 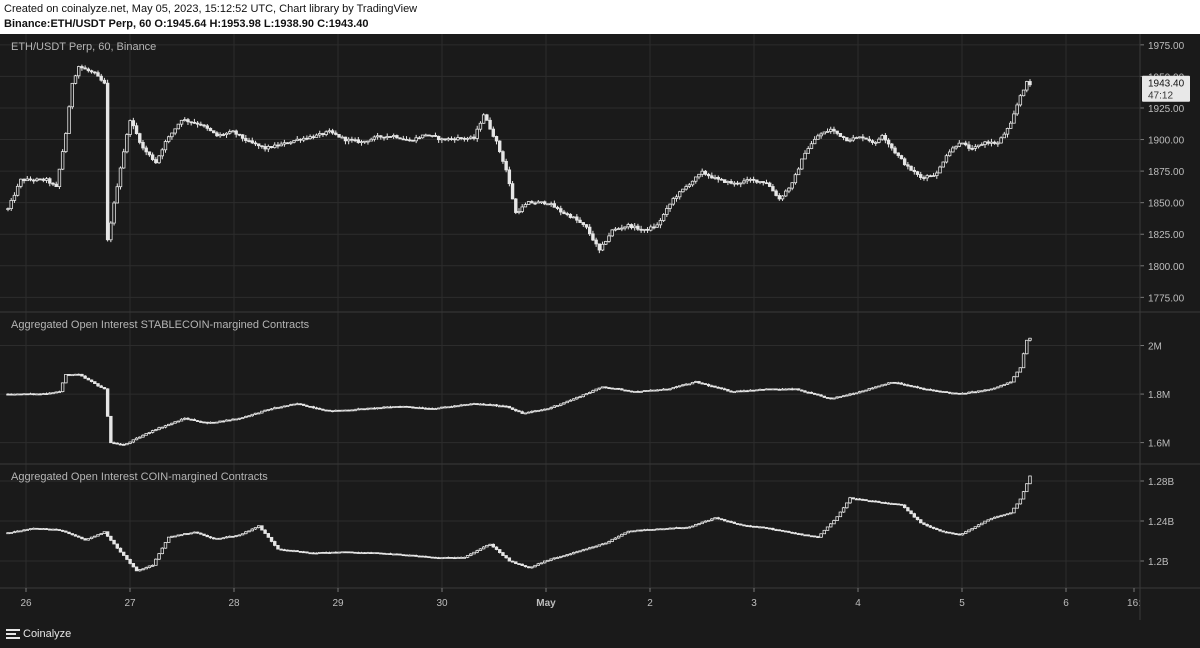 I want to click on high-value: 1953.98, so click(x=241, y=24).